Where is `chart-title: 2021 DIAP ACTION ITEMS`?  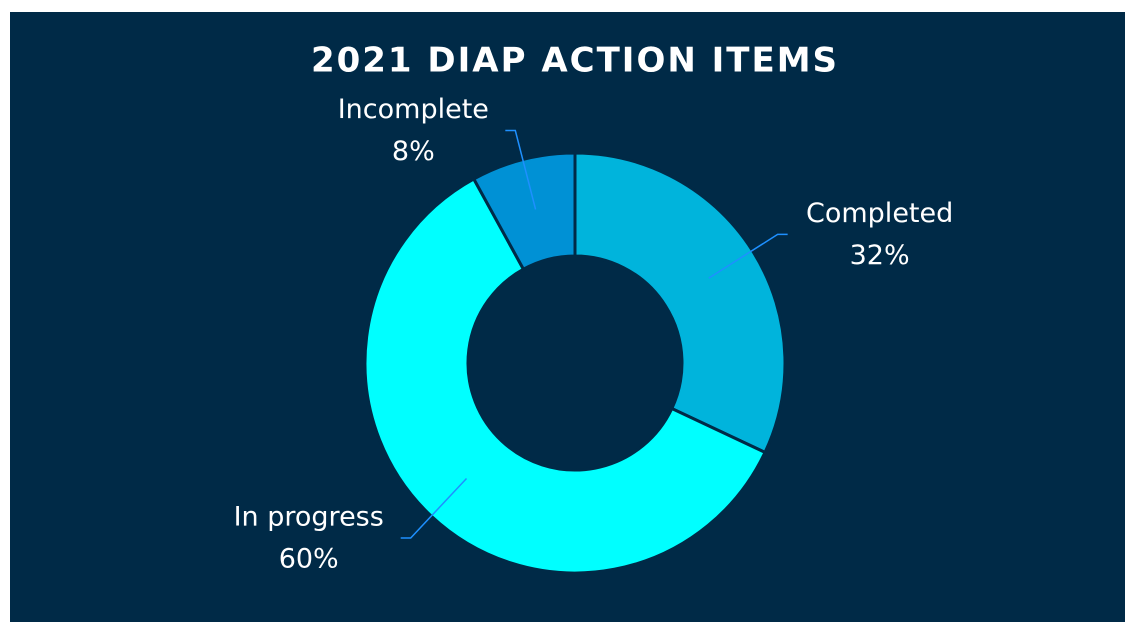
chart-title: 2021 DIAP ACTION ITEMS is located at coordinates (575, 61).